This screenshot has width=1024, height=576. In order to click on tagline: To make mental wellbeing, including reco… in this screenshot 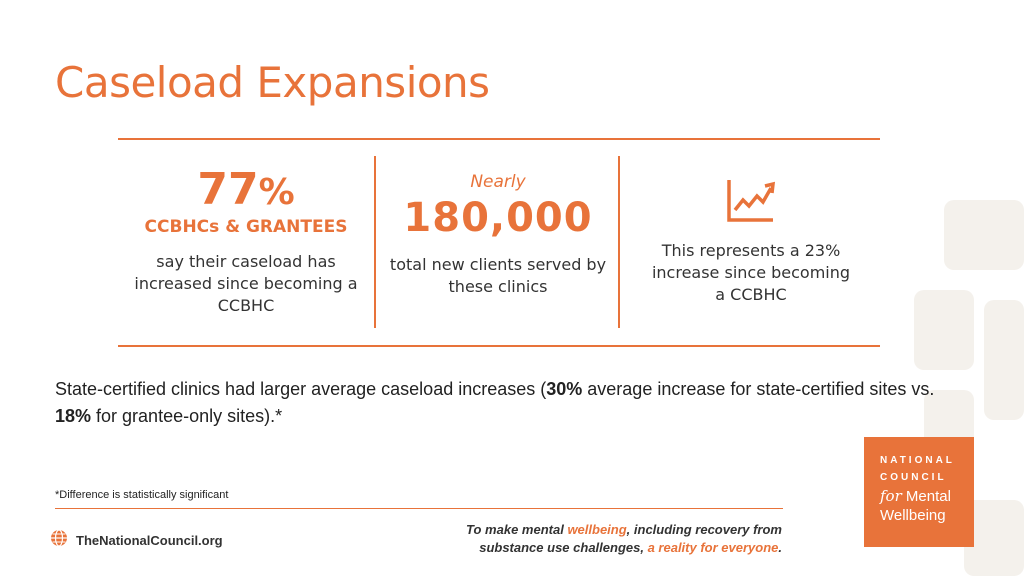, I will do `click(624, 538)`.